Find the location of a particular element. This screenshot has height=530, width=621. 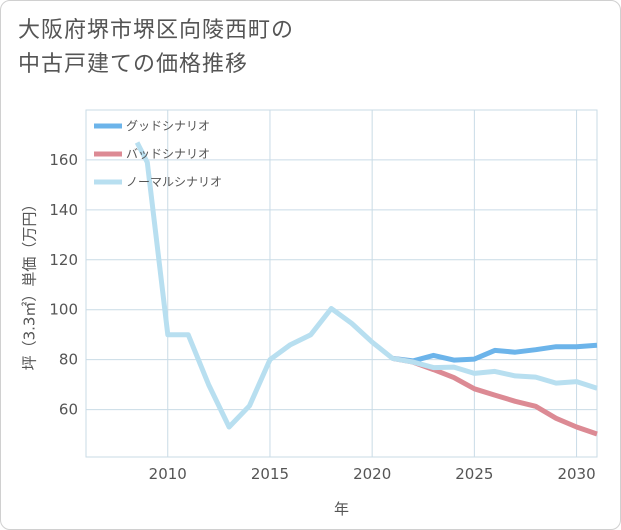

y-tick-label: 80 is located at coordinates (68, 360).